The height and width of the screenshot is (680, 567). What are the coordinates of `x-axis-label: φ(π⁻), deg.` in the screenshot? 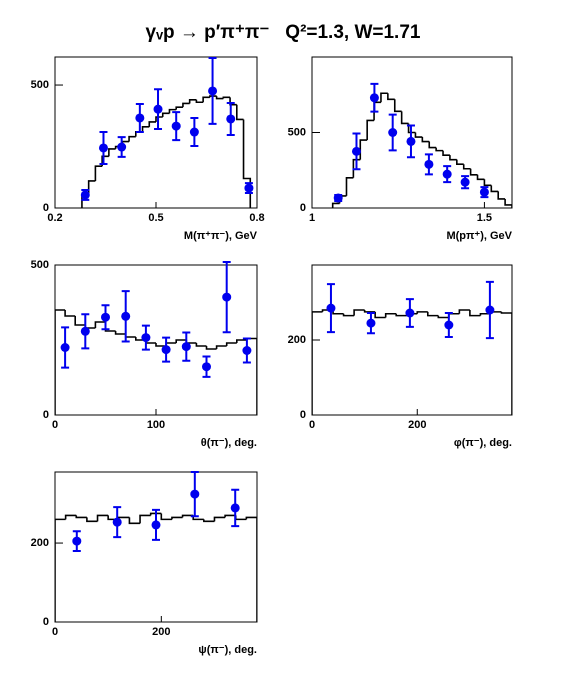 It's located at (483, 443).